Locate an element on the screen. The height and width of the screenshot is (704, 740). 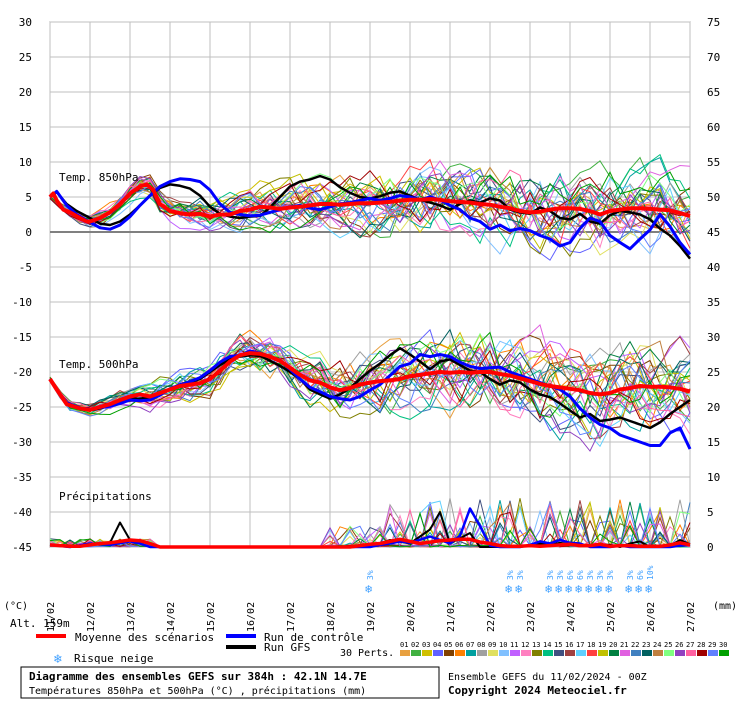
x-tick-label: 24/02 is located at coordinates (571, 617).